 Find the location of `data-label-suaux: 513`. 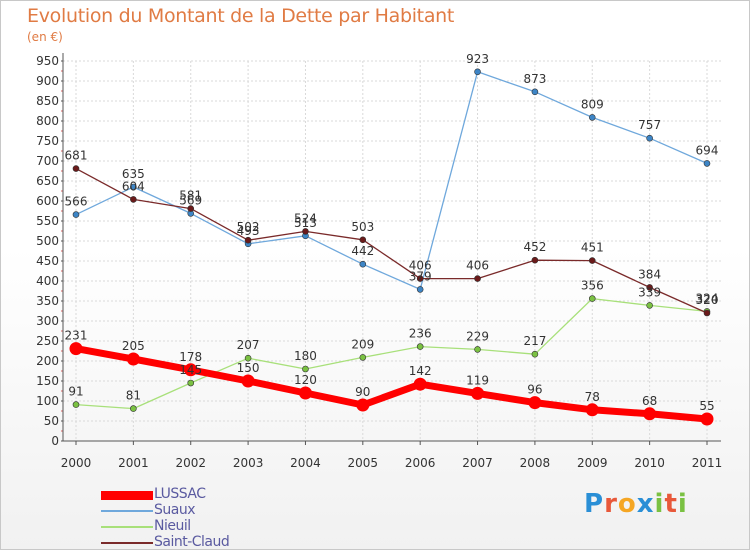

data-label-suaux: 513 is located at coordinates (305, 223).